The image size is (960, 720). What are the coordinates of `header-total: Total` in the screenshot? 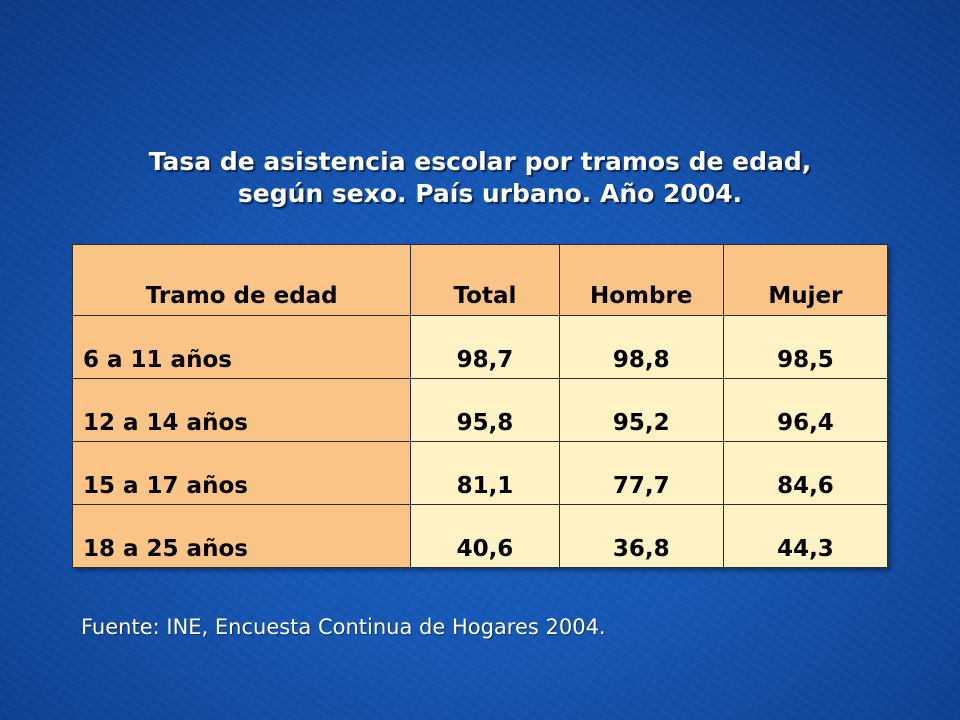 It's located at (485, 280).